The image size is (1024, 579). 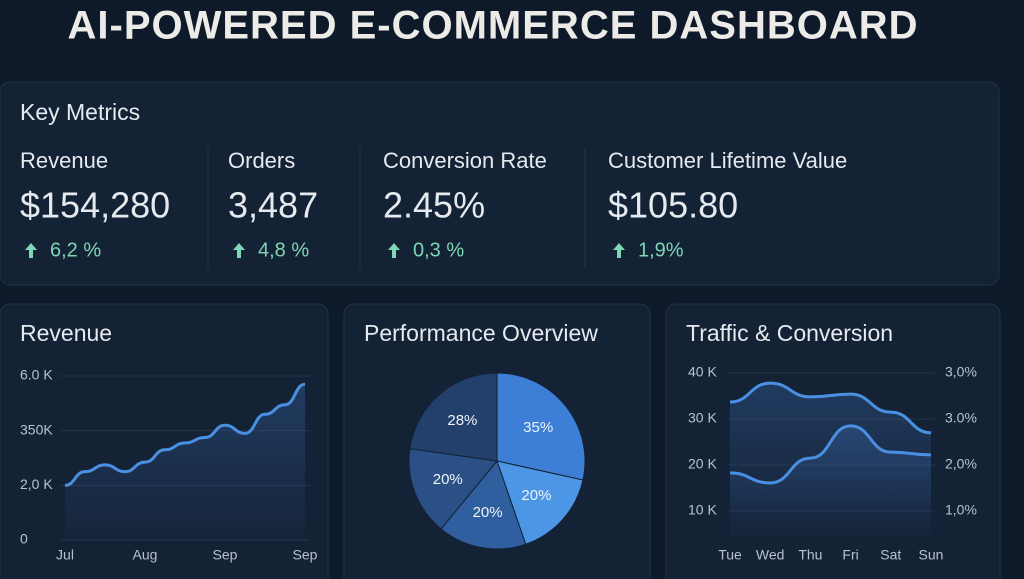 I want to click on metric-value: $105.80, so click(x=673, y=205).